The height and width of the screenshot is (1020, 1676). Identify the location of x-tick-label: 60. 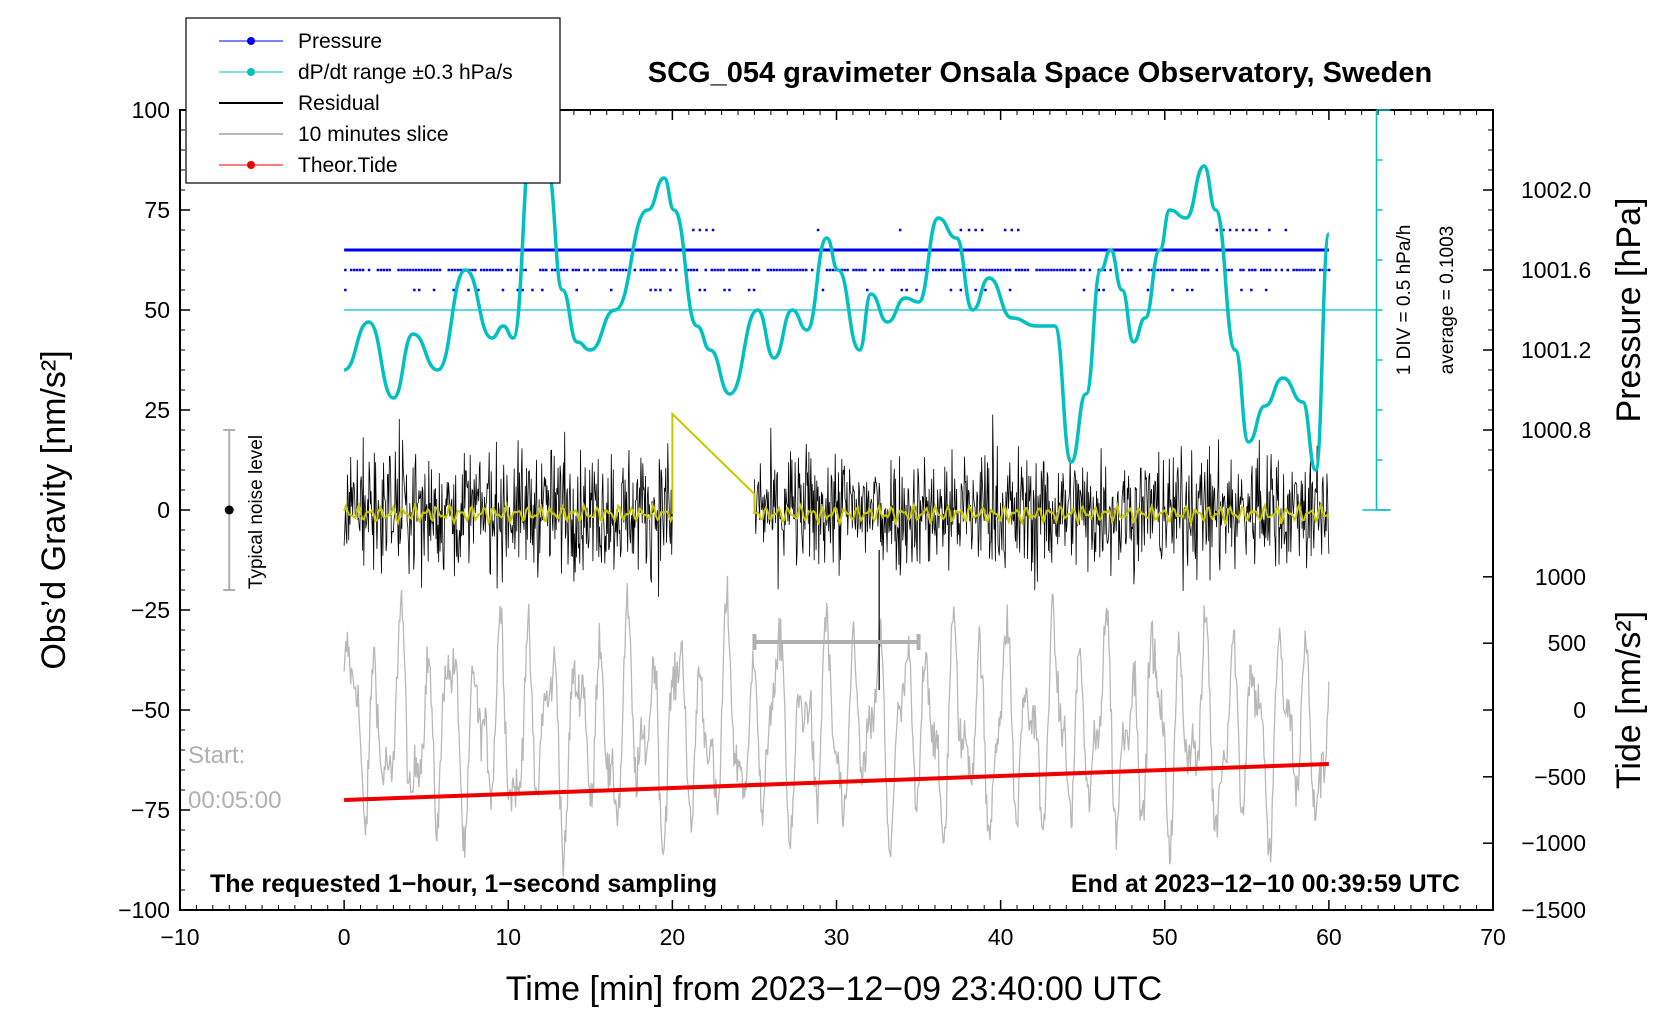
(1329, 937).